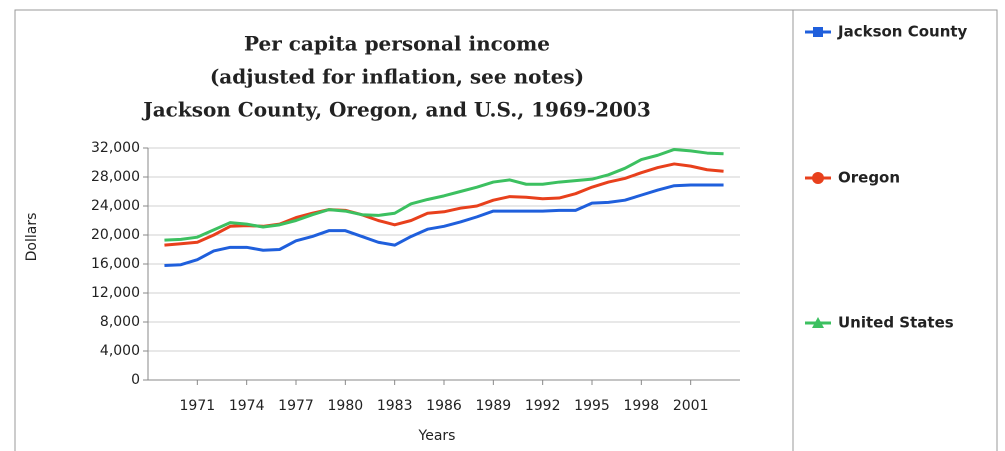 The width and height of the screenshot is (1005, 451). Describe the element at coordinates (896, 323) in the screenshot. I see `legend-label: United States` at that location.